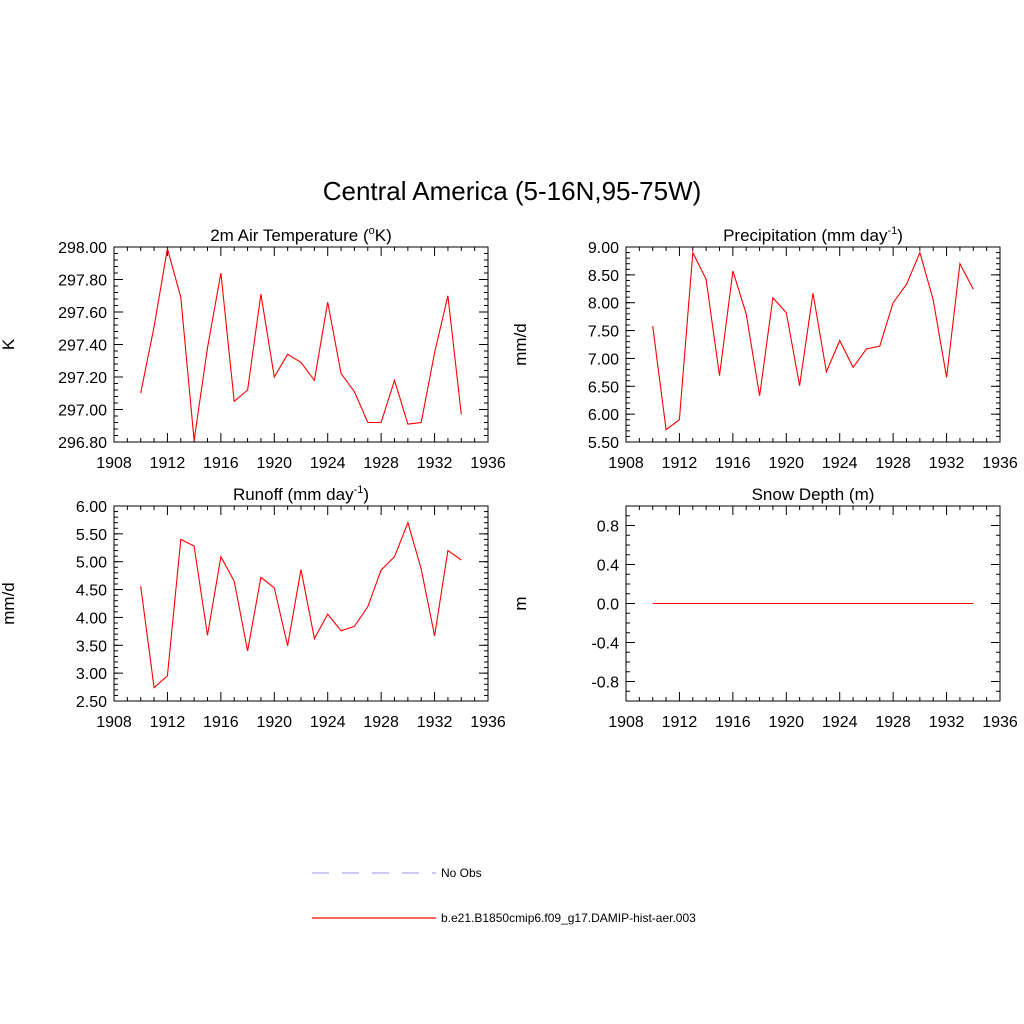 The image size is (1024, 1024). I want to click on y-tick-label: 8.50, so click(603, 276).